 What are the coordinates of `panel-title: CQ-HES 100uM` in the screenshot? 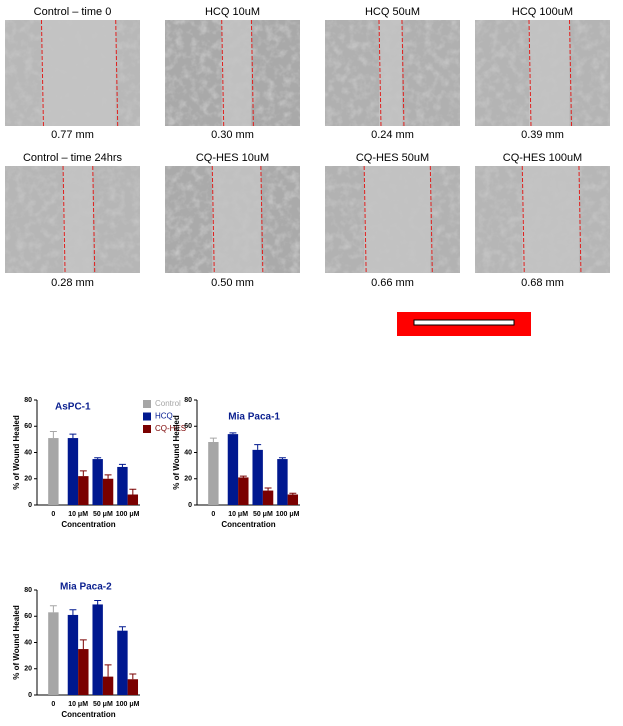 It's located at (542, 158).